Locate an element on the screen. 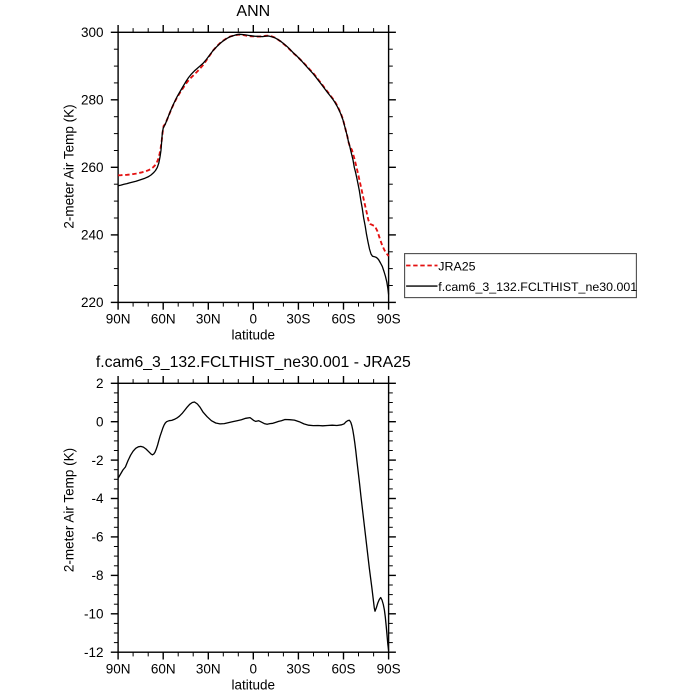 This screenshot has width=700, height=700. svg-text: JRA25 is located at coordinates (456, 267).